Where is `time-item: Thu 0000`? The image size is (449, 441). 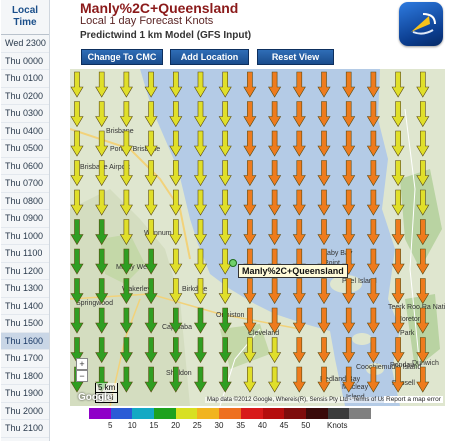
time-item: Thu 0000 is located at coordinates (25, 61).